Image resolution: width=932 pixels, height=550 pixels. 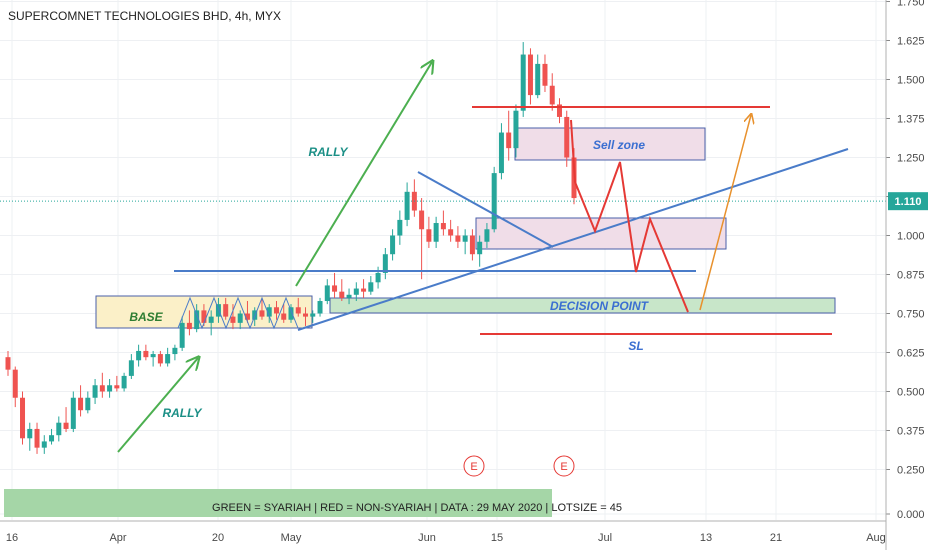 What do you see at coordinates (291, 538) in the screenshot?
I see `x-tick-label: May` at bounding box center [291, 538].